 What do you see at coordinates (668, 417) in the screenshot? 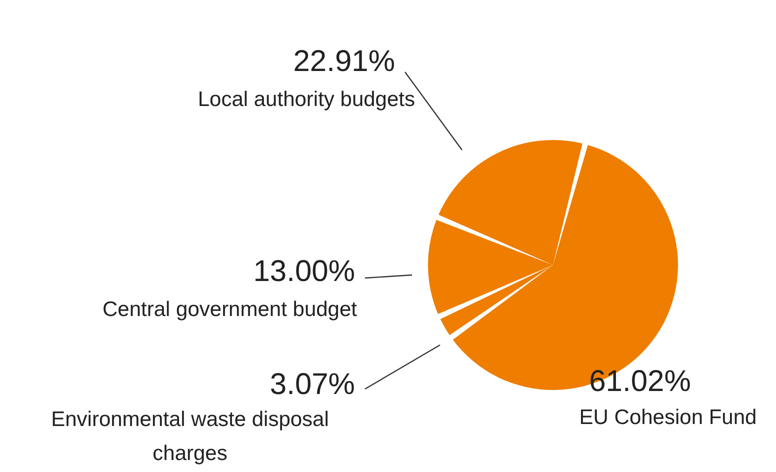
I see `slice-label: EU Cohesion Fund` at bounding box center [668, 417].